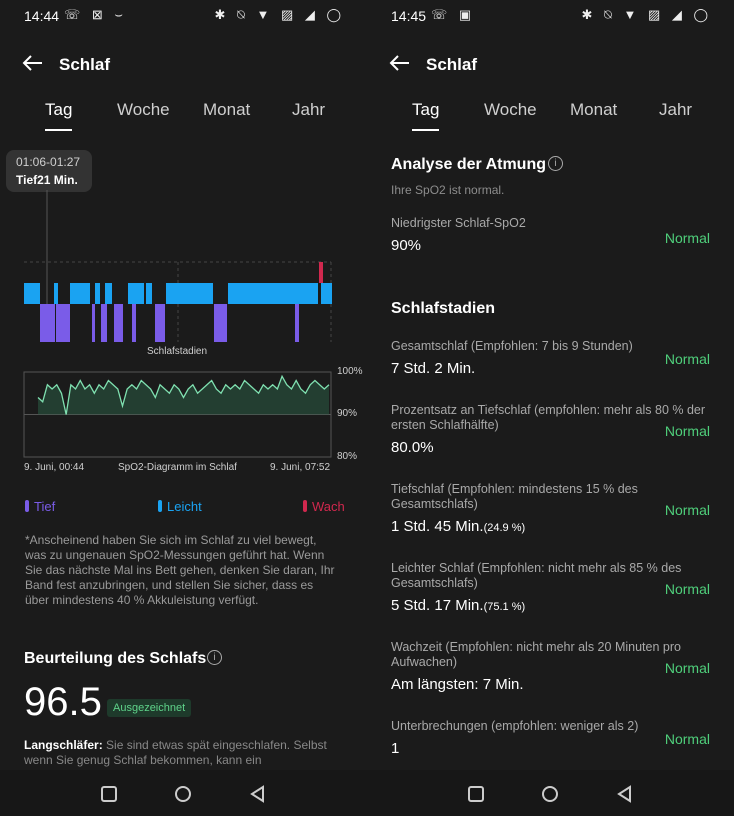 Image resolution: width=734 pixels, height=816 pixels. What do you see at coordinates (177, 467) in the screenshot?
I see `spo2-caption: SpO2-Diagramm im Schlaf` at bounding box center [177, 467].